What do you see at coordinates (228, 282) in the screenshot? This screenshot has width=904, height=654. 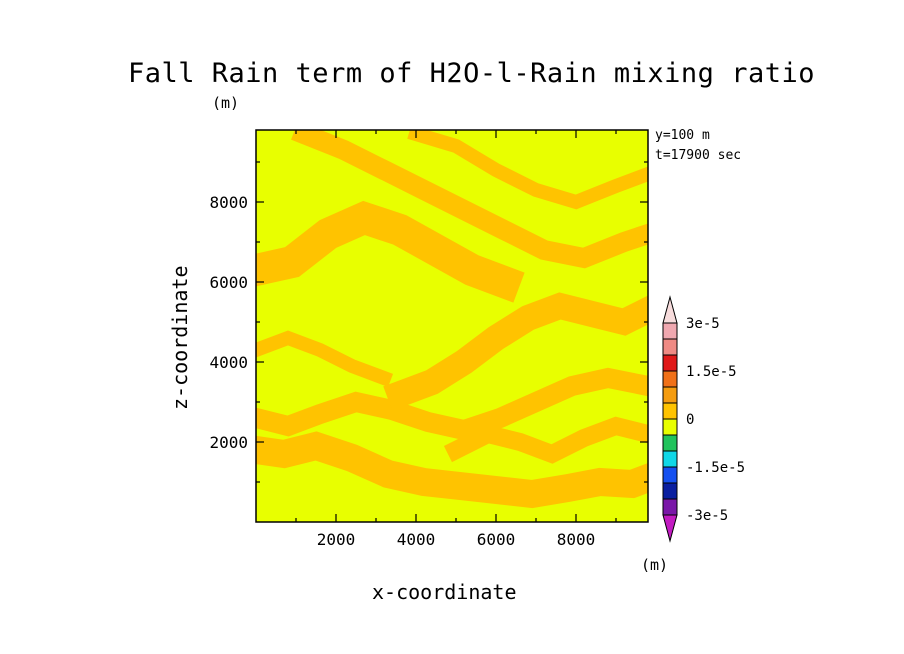 I see `y-tick-label: 6000` at bounding box center [228, 282].